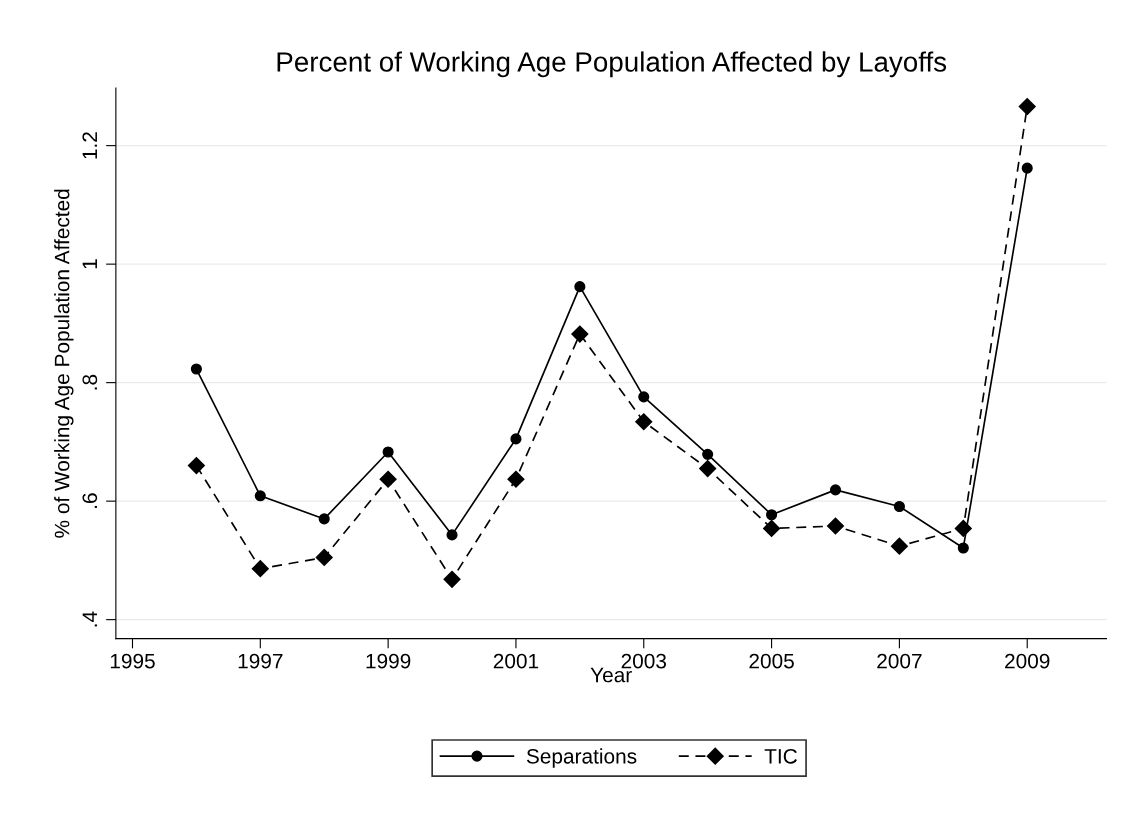  Describe the element at coordinates (89, 619) in the screenshot. I see `y-tick-label: .4` at that location.